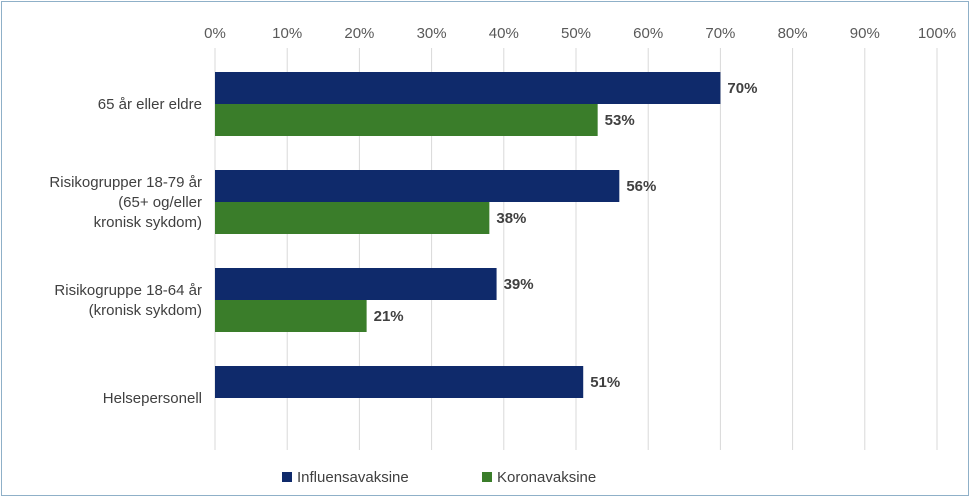 The height and width of the screenshot is (497, 970). What do you see at coordinates (150, 104) in the screenshot?
I see `category-label: 65 år eller eldre` at bounding box center [150, 104].